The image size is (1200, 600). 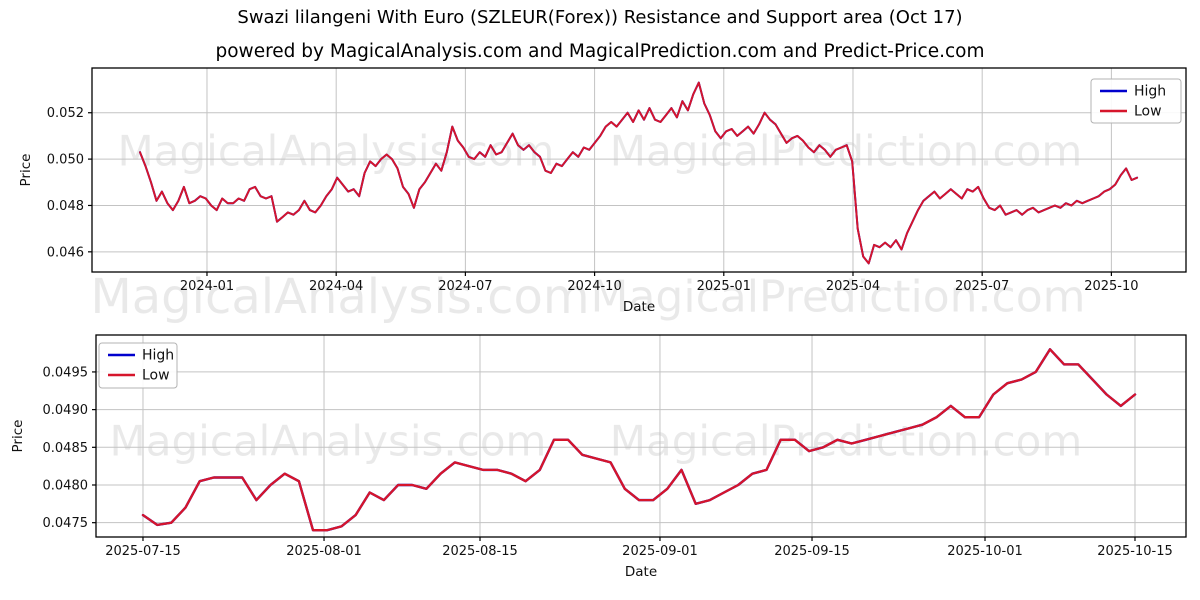 I want to click on y-tick-label: 0.0485, so click(x=66, y=448).